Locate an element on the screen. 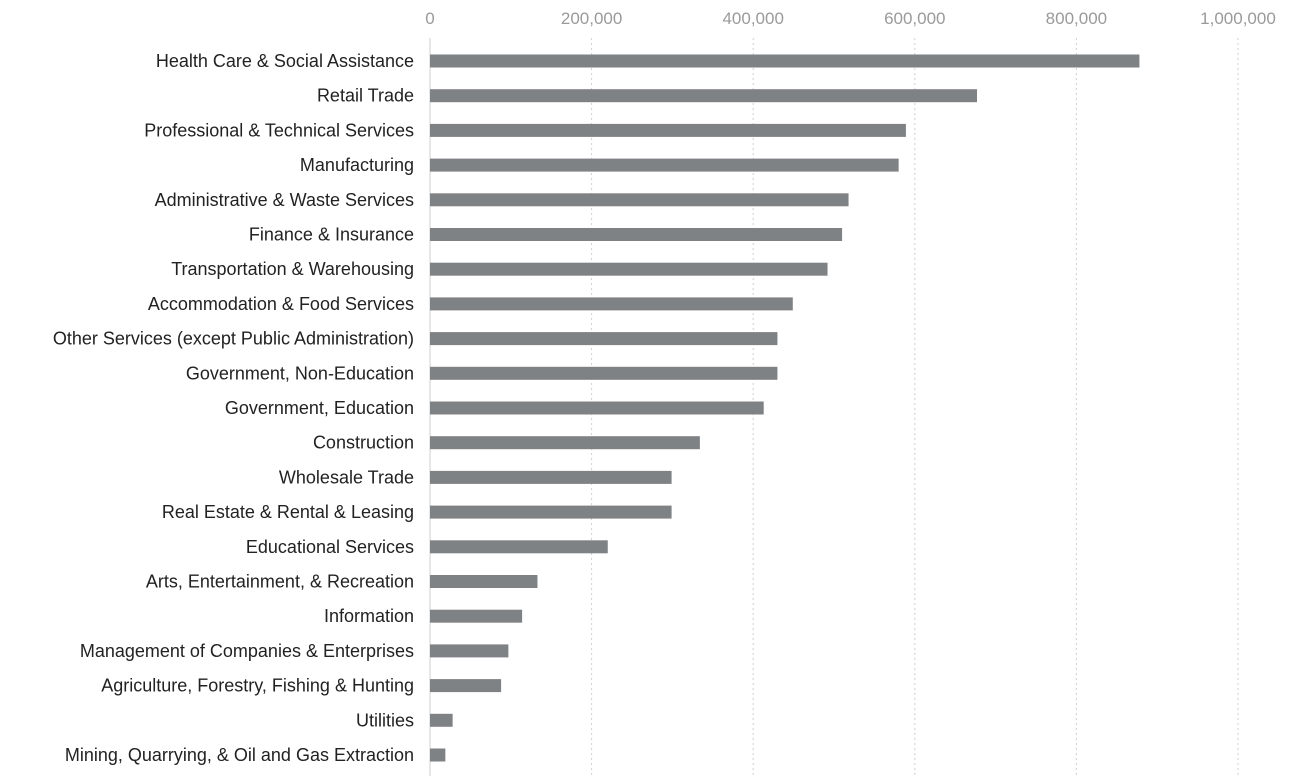  category-label: Management of Companies & Enterprises is located at coordinates (247, 651).